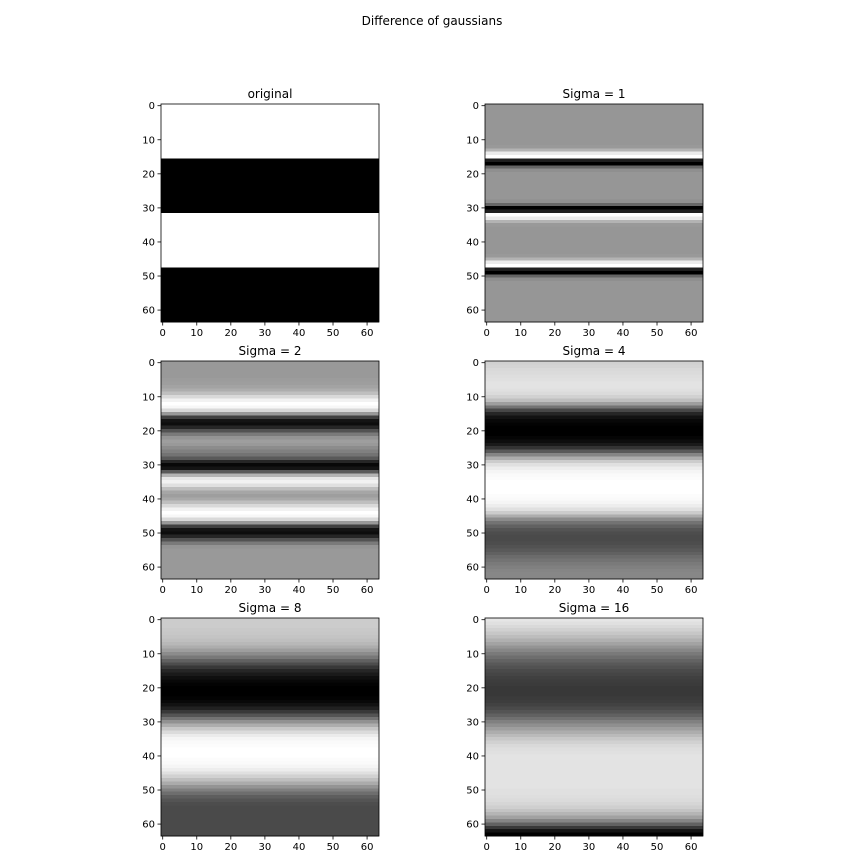 The width and height of the screenshot is (864, 864). Describe the element at coordinates (554, 847) in the screenshot. I see `x-tick-label: 20` at that location.